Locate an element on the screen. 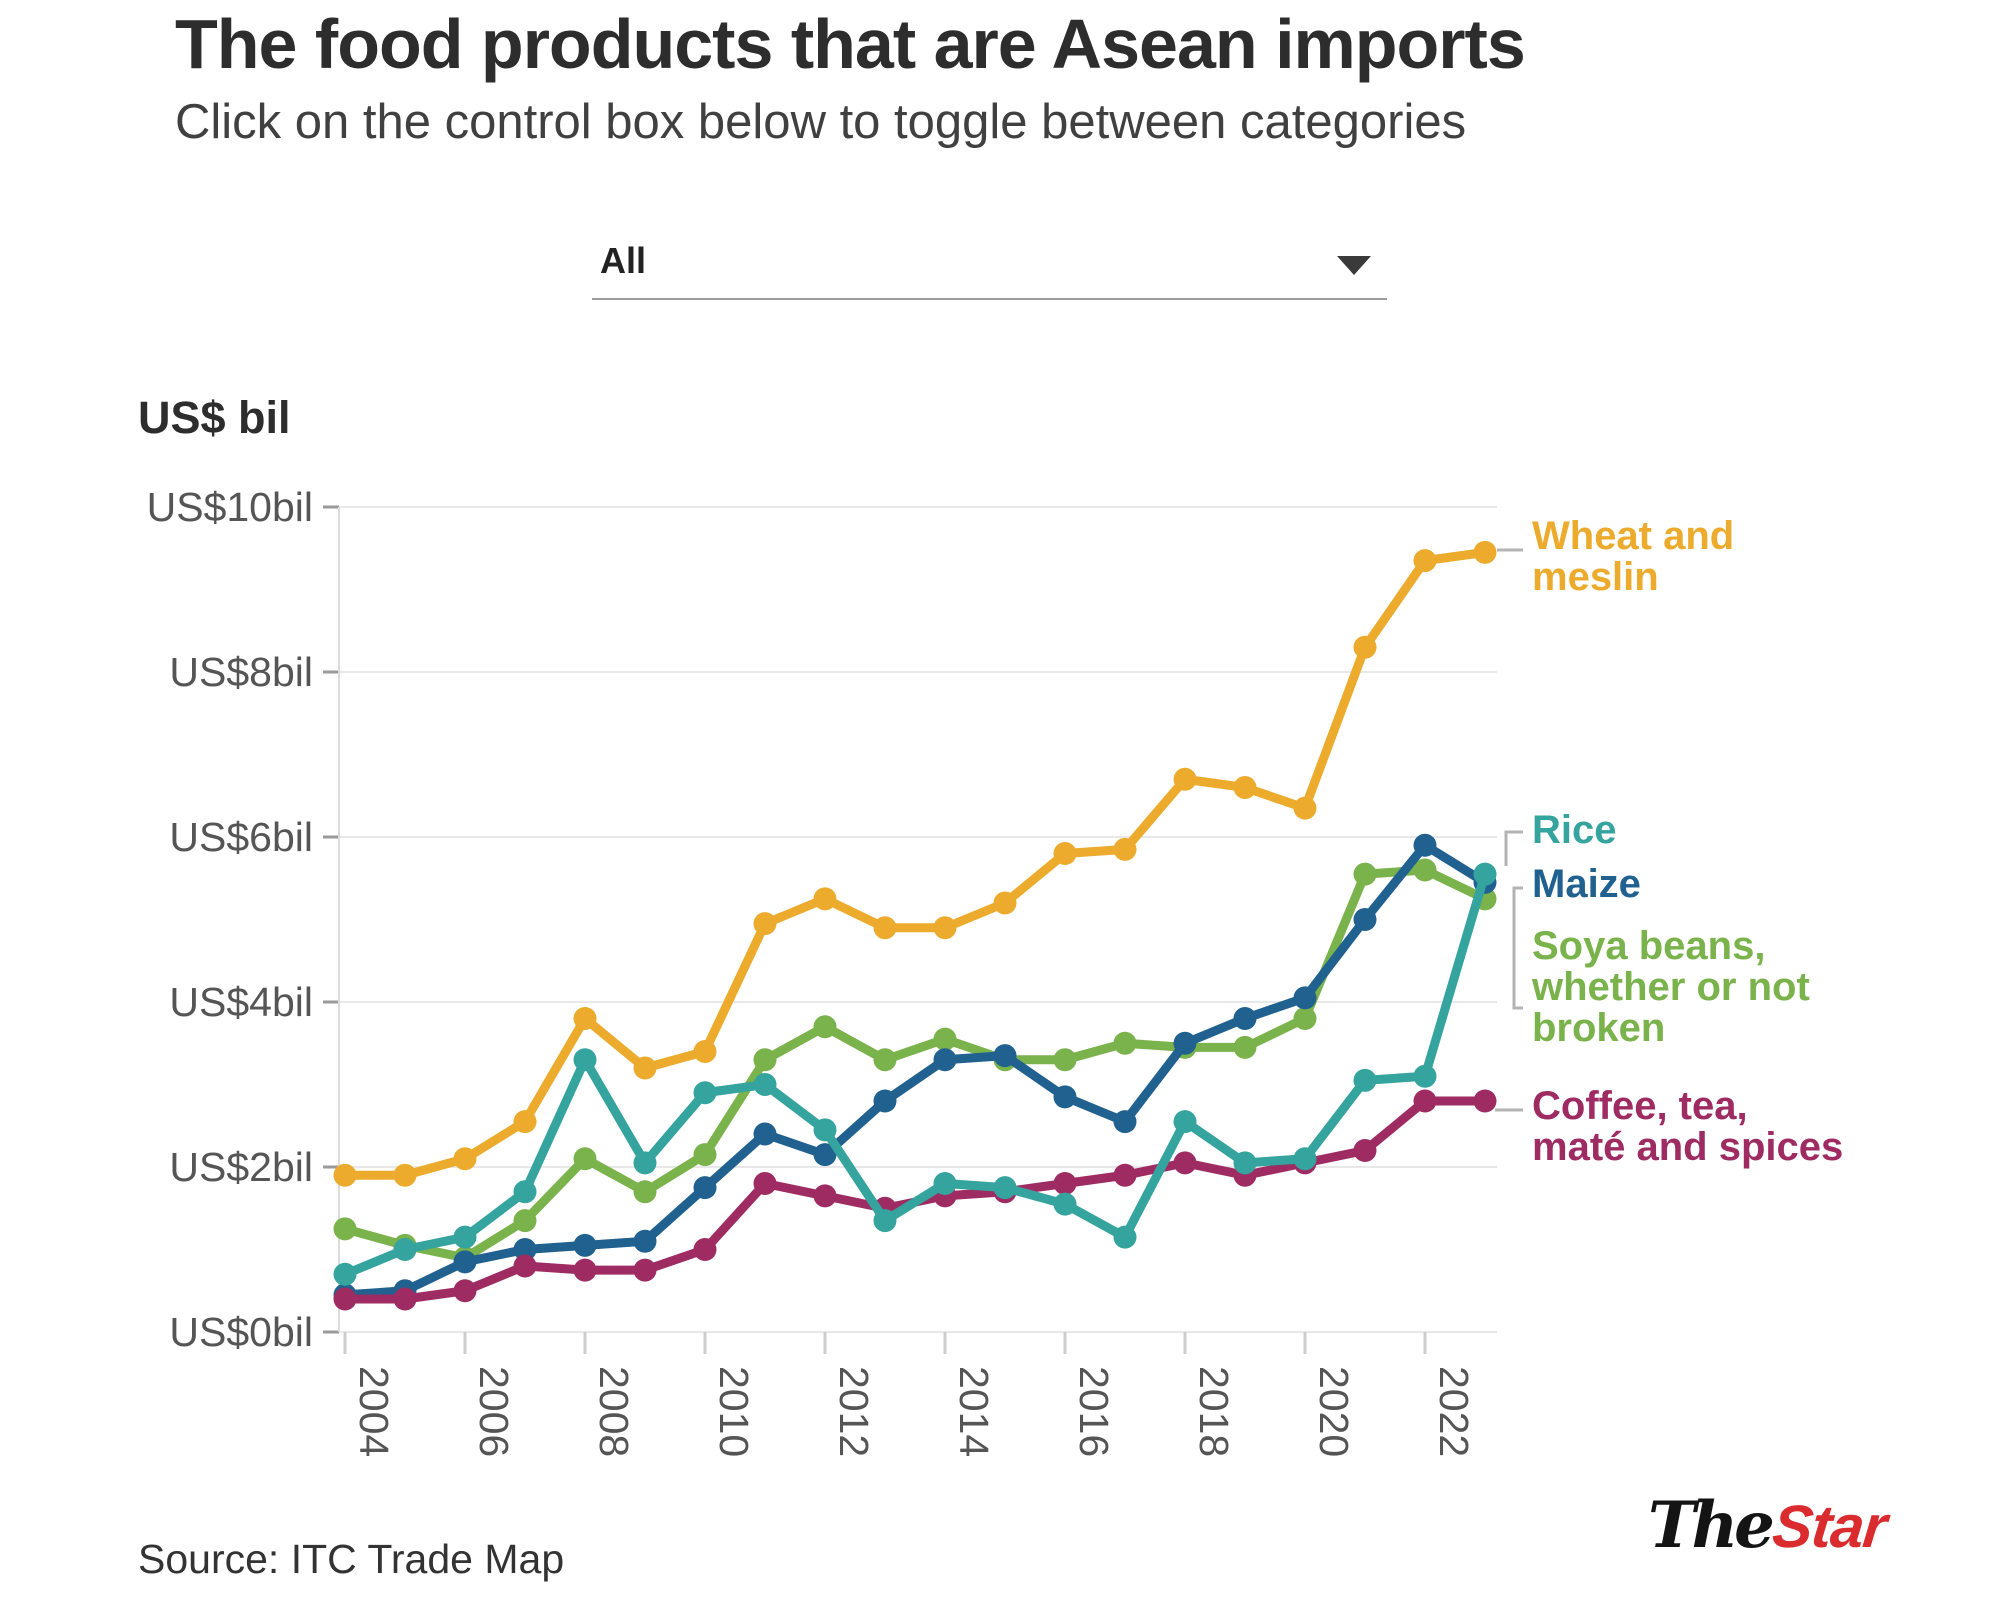  the-star-logo: TheStar is located at coordinates (1768, 1525).